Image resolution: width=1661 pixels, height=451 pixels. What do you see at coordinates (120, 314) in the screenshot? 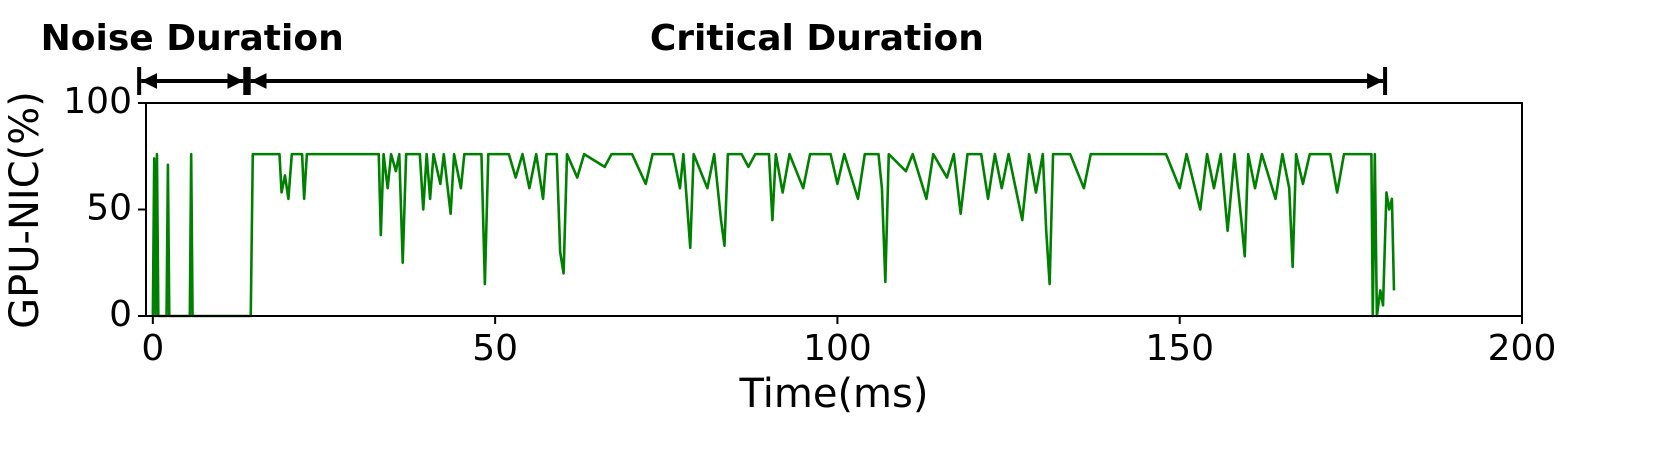
I see `y-tick-label: 0` at bounding box center [120, 314].